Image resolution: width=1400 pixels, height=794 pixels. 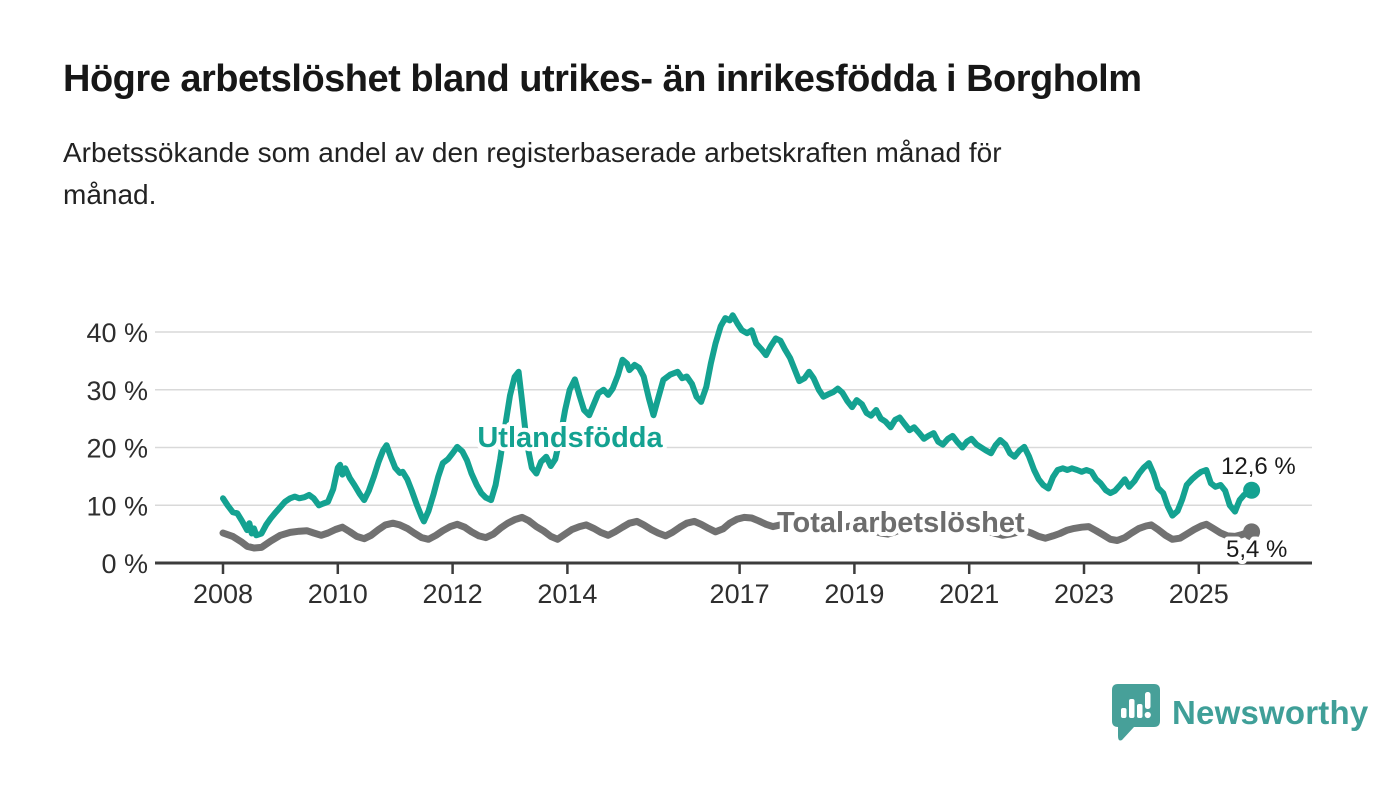 What do you see at coordinates (737, 532) in the screenshot?
I see `total-arbetsl-shet-line` at bounding box center [737, 532].